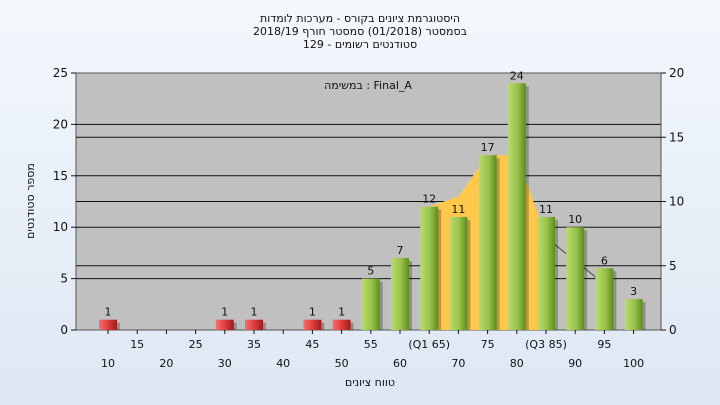 Image resolution: width=720 pixels, height=405 pixels. Describe the element at coordinates (546, 344) in the screenshot. I see `x-tick-label: (Q3 85)` at that location.